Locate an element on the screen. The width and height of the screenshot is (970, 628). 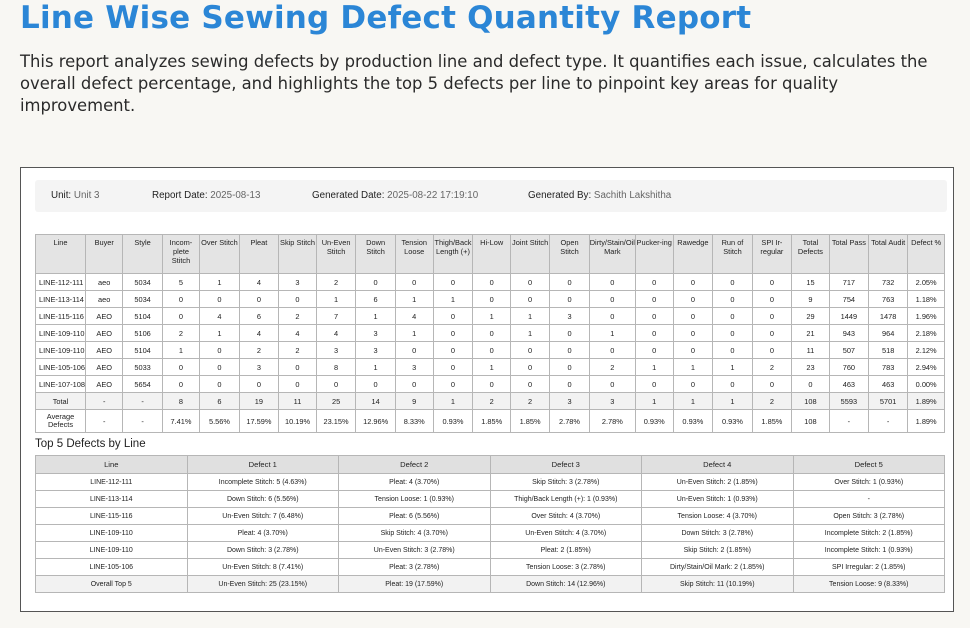
table-cell: 23 is located at coordinates (810, 367).